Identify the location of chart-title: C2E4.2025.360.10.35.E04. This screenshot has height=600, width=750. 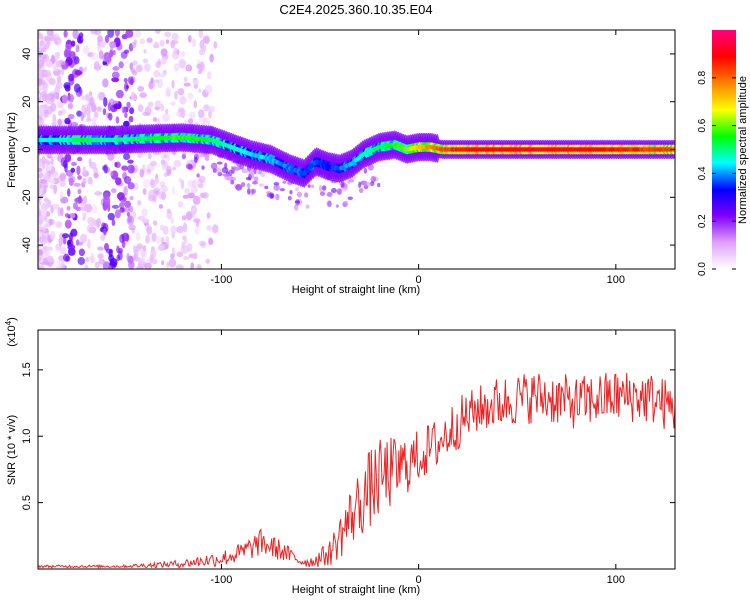
(355, 9).